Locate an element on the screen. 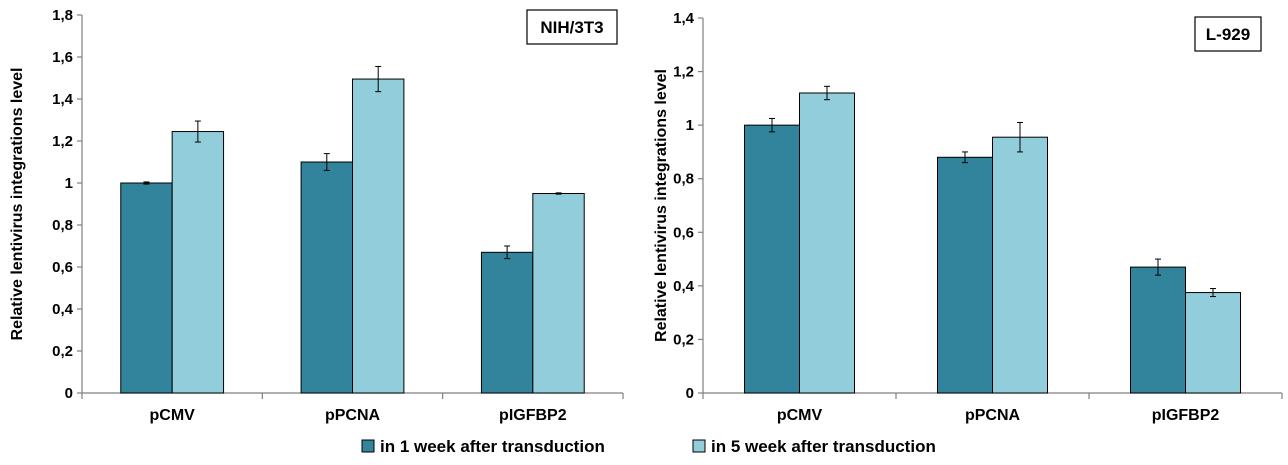  p1-panel-label: L-929 is located at coordinates (1228, 34).